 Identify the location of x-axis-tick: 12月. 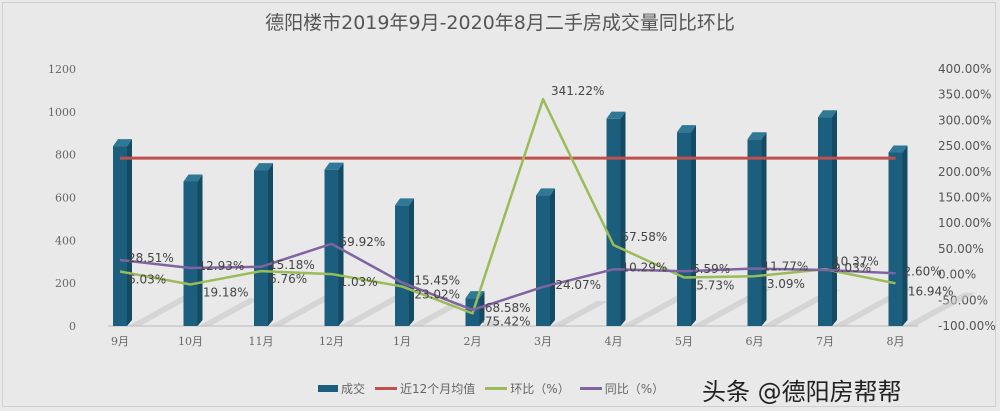
(331, 341).